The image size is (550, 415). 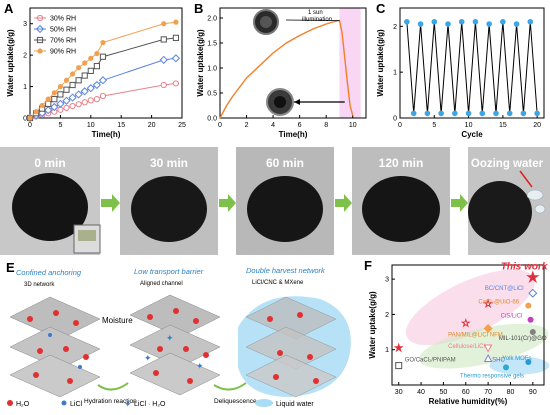 I want to click on y-tick-label: 3, so click(x=25, y=24).